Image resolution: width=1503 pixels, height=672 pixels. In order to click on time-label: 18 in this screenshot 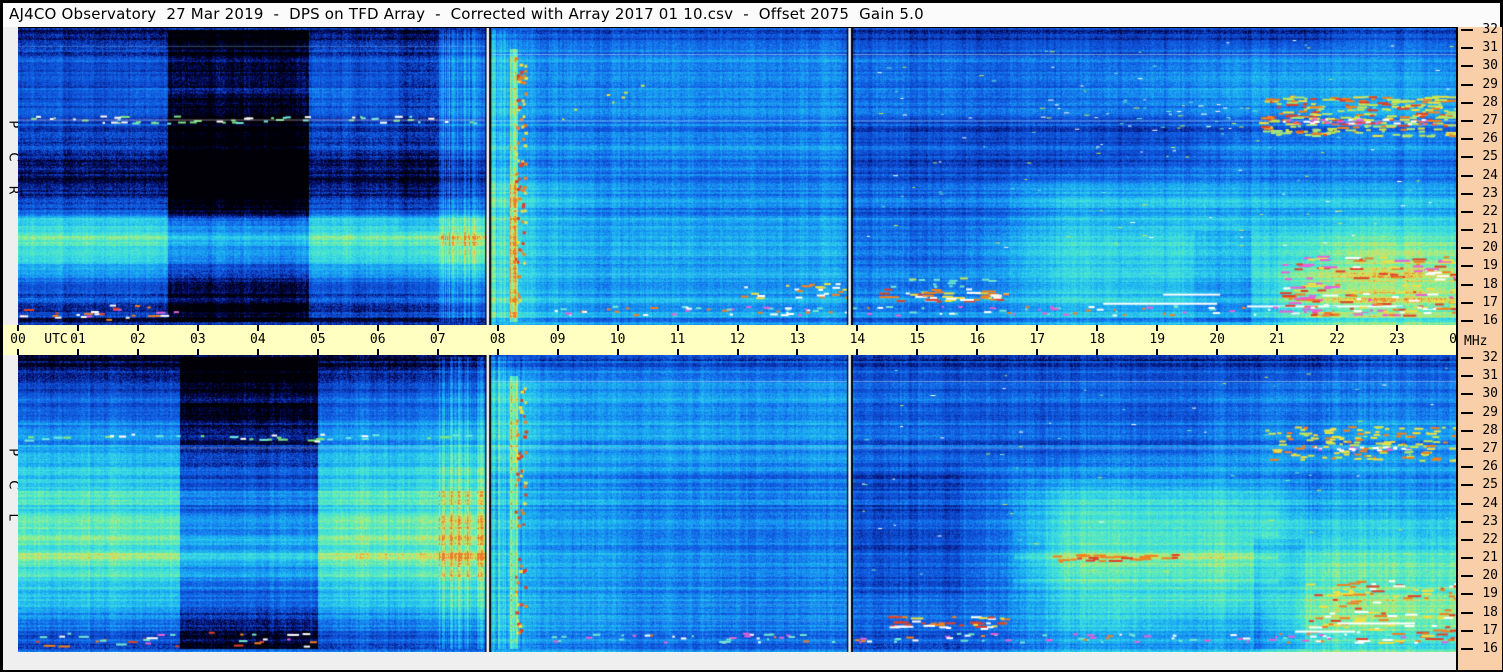, I will do `click(1097, 339)`.